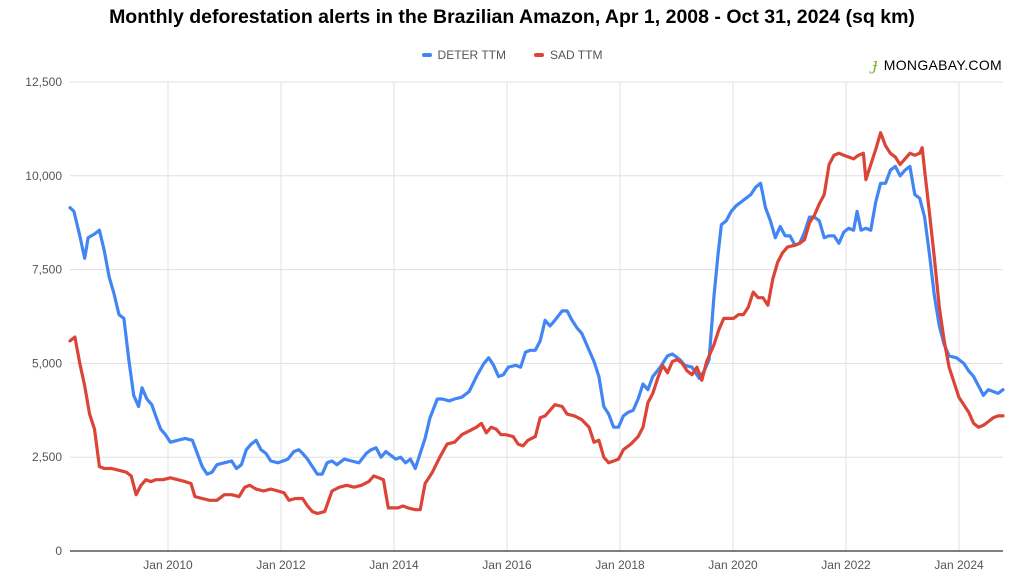 The height and width of the screenshot is (576, 1024). I want to click on x-tick-label: Jan 2014, so click(394, 565).